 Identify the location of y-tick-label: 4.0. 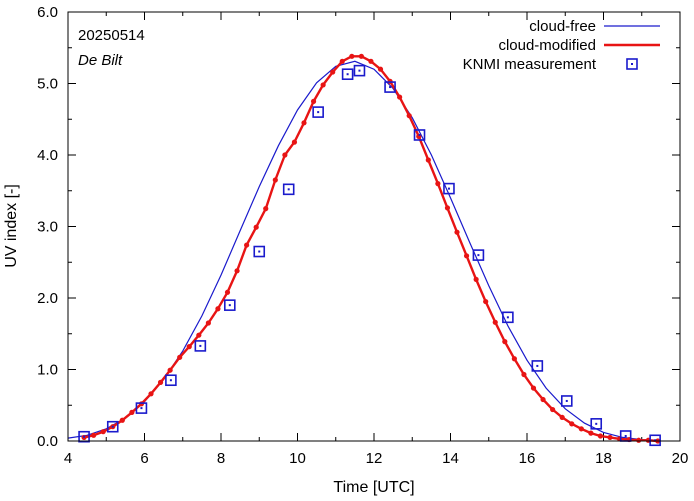
(47, 155).